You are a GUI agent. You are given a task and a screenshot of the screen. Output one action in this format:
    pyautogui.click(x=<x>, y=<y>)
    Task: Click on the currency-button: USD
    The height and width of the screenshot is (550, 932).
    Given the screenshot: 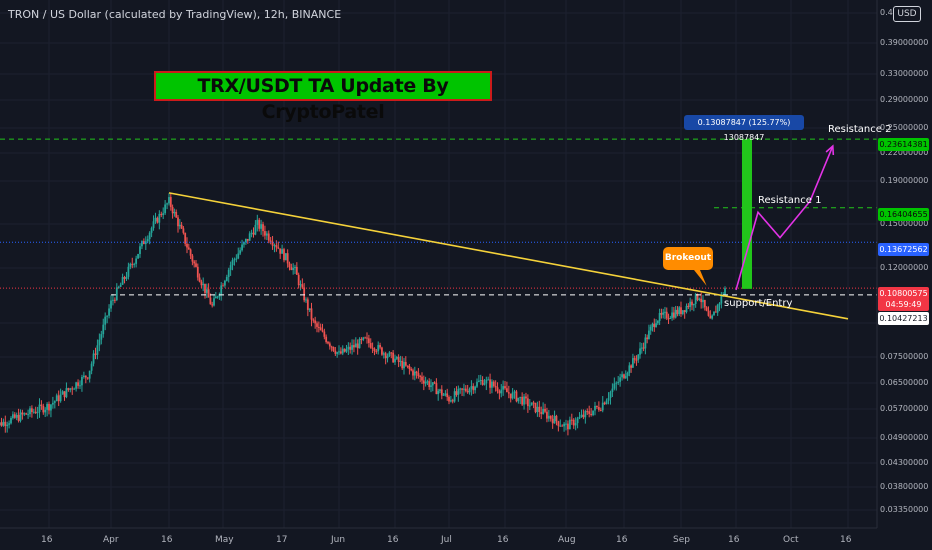 What is the action you would take?
    pyautogui.click(x=907, y=14)
    